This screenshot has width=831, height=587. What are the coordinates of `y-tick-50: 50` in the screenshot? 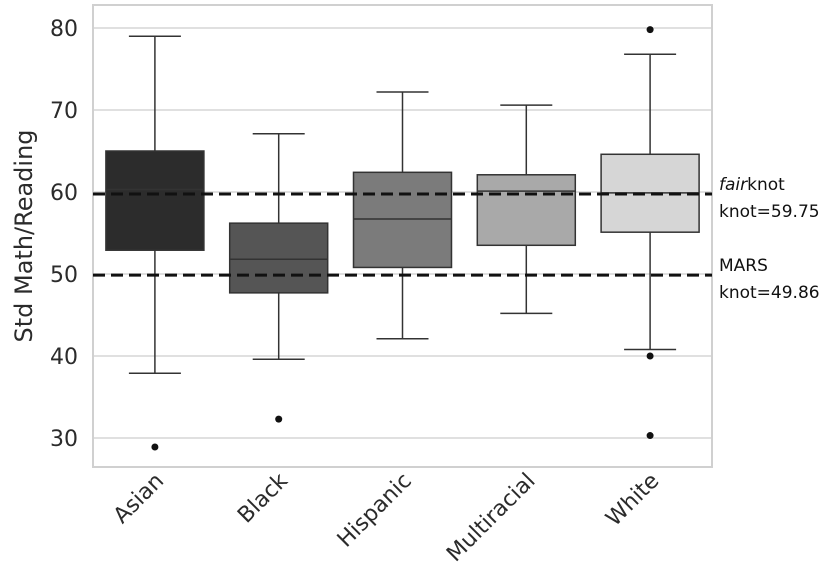 It's located at (64, 275).